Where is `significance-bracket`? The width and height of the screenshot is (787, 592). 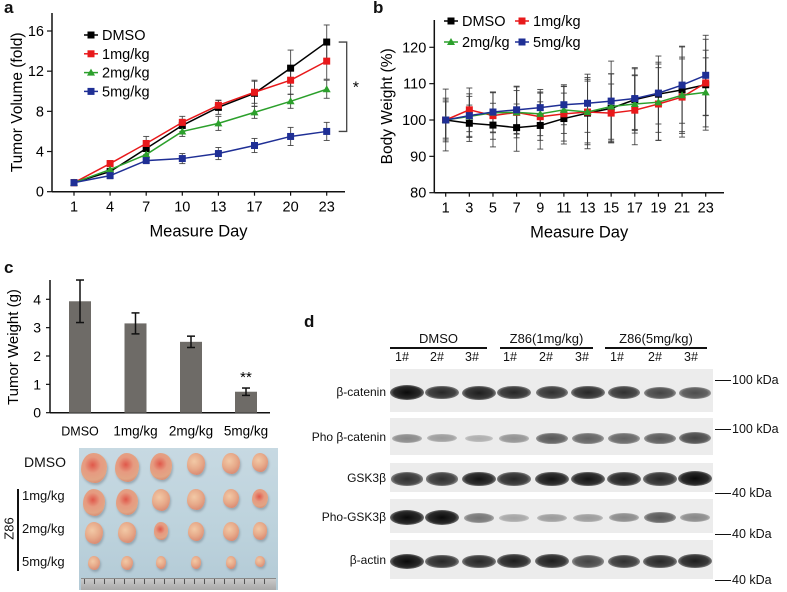
significance-bracket is located at coordinates (343, 87).